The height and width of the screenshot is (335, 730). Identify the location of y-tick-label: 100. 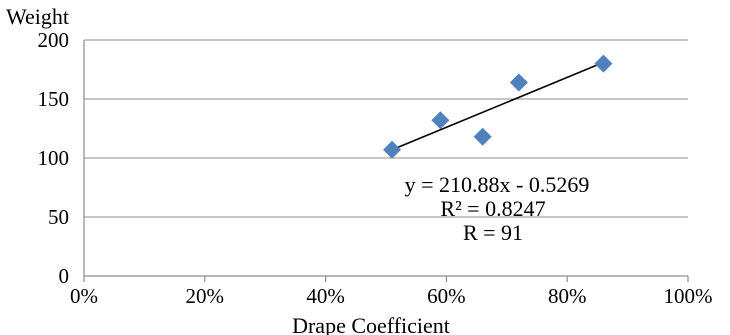
(54, 158).